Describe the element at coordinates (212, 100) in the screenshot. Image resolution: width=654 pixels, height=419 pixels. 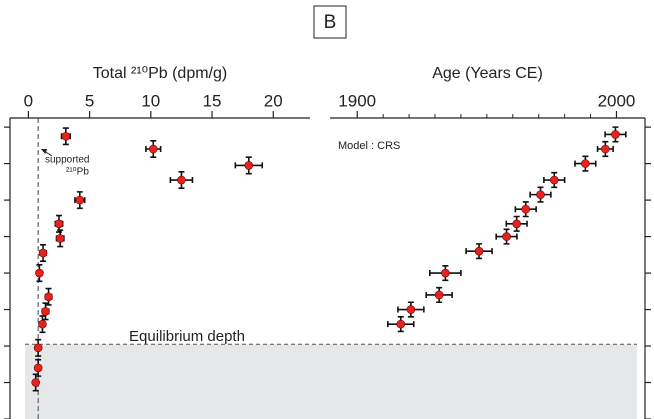
I see `x-tick-label: 15` at that location.